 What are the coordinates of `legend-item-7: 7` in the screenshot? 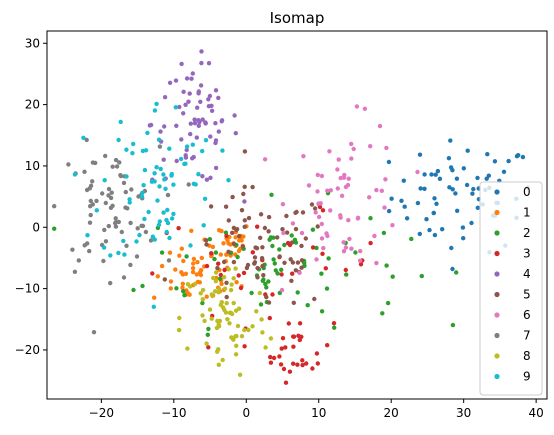 It's located at (512, 336).